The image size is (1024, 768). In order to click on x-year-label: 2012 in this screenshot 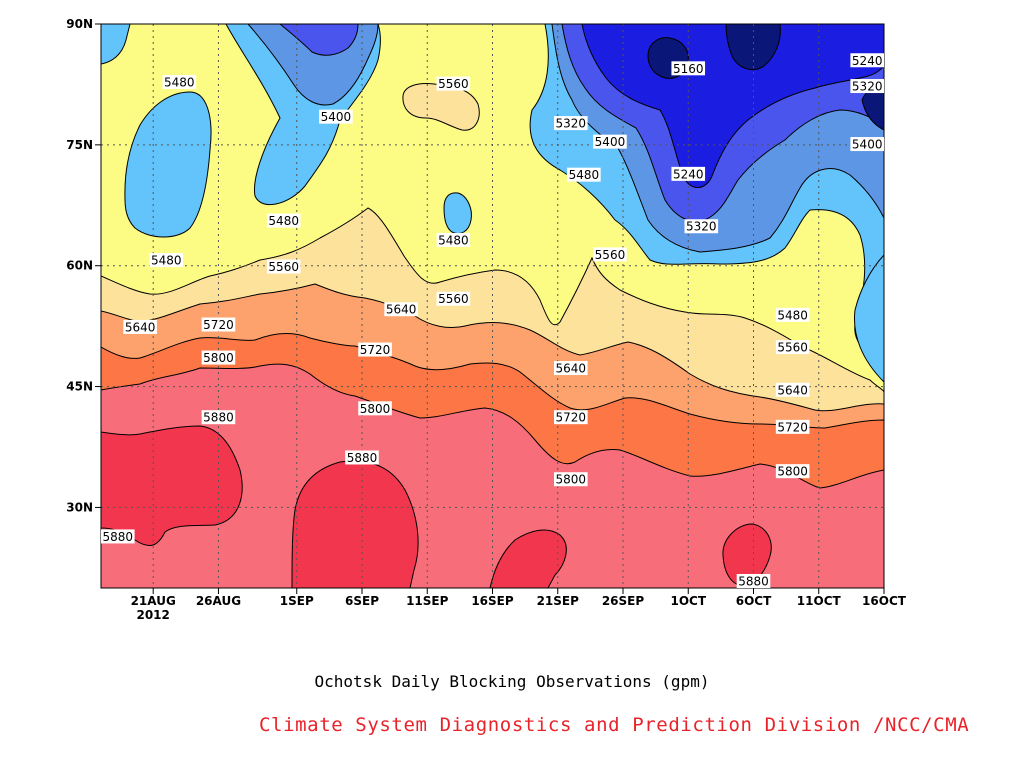, I will do `click(152, 615)`.